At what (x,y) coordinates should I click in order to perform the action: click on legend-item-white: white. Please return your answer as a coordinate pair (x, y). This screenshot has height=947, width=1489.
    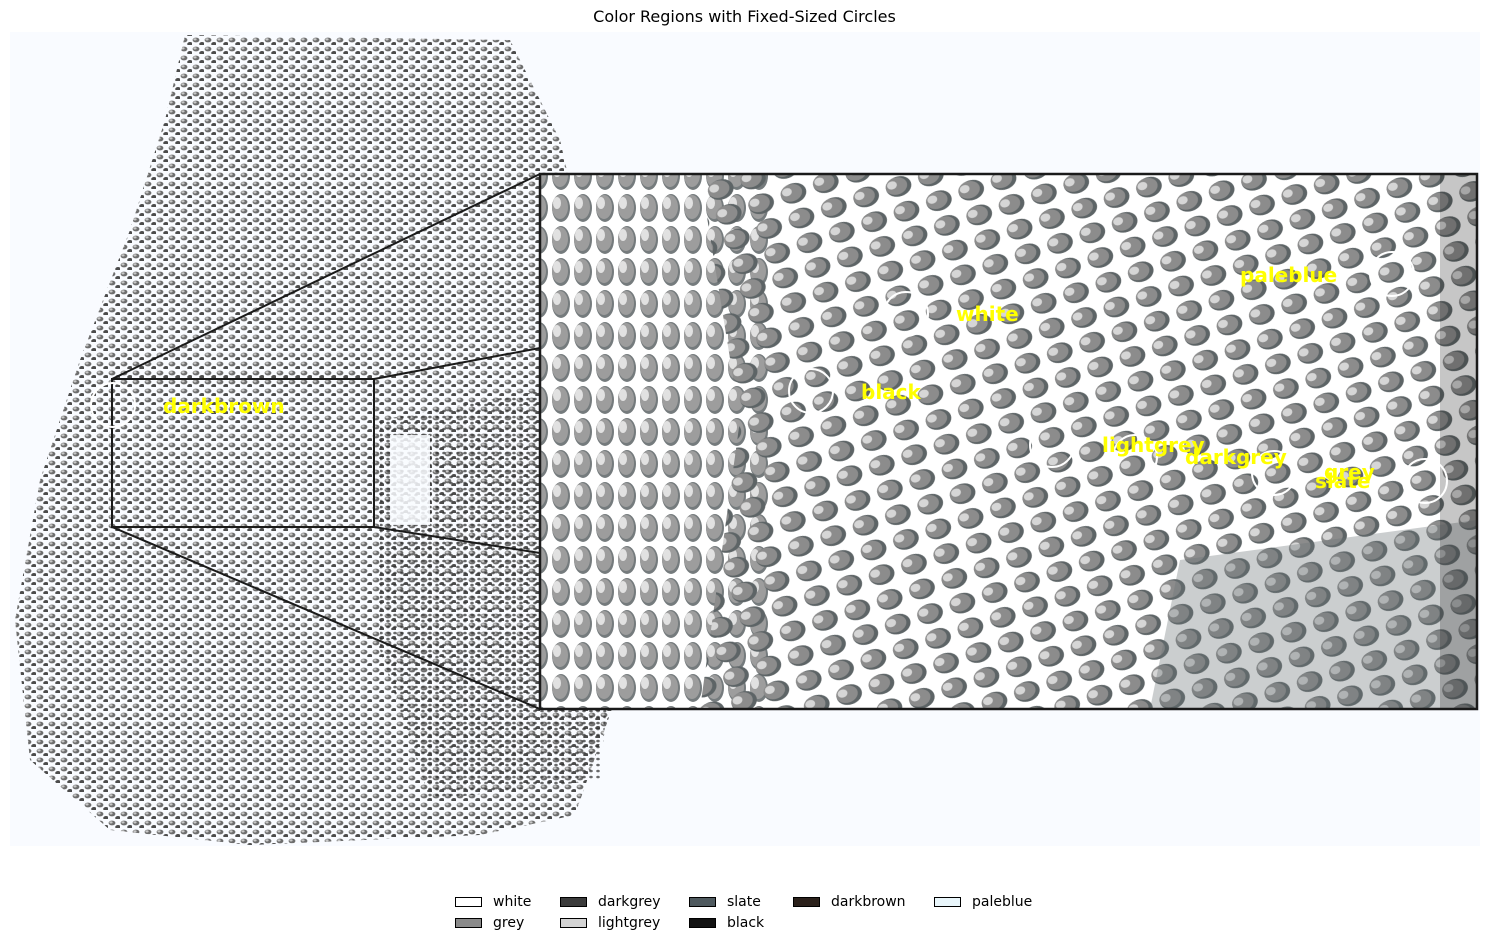
    Looking at the image, I should click on (493, 902).